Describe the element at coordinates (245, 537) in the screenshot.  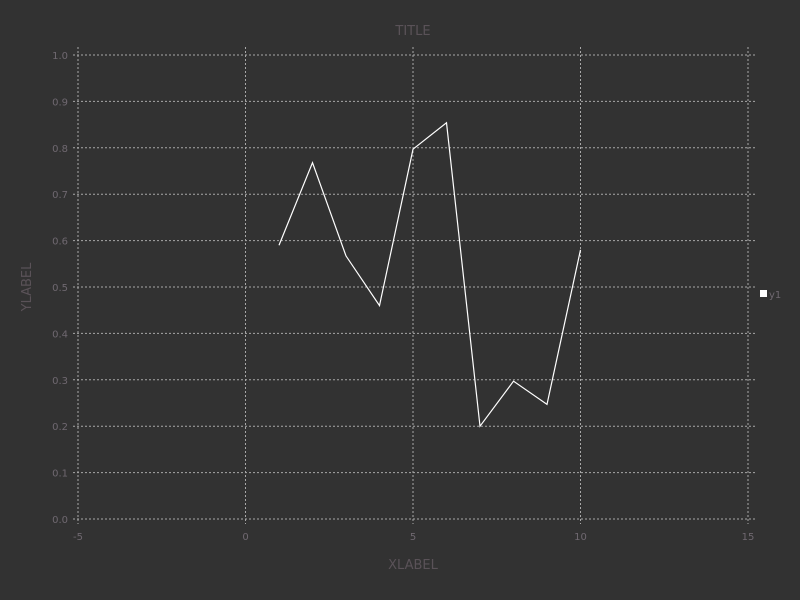
I see `x-tick-label: 0` at that location.